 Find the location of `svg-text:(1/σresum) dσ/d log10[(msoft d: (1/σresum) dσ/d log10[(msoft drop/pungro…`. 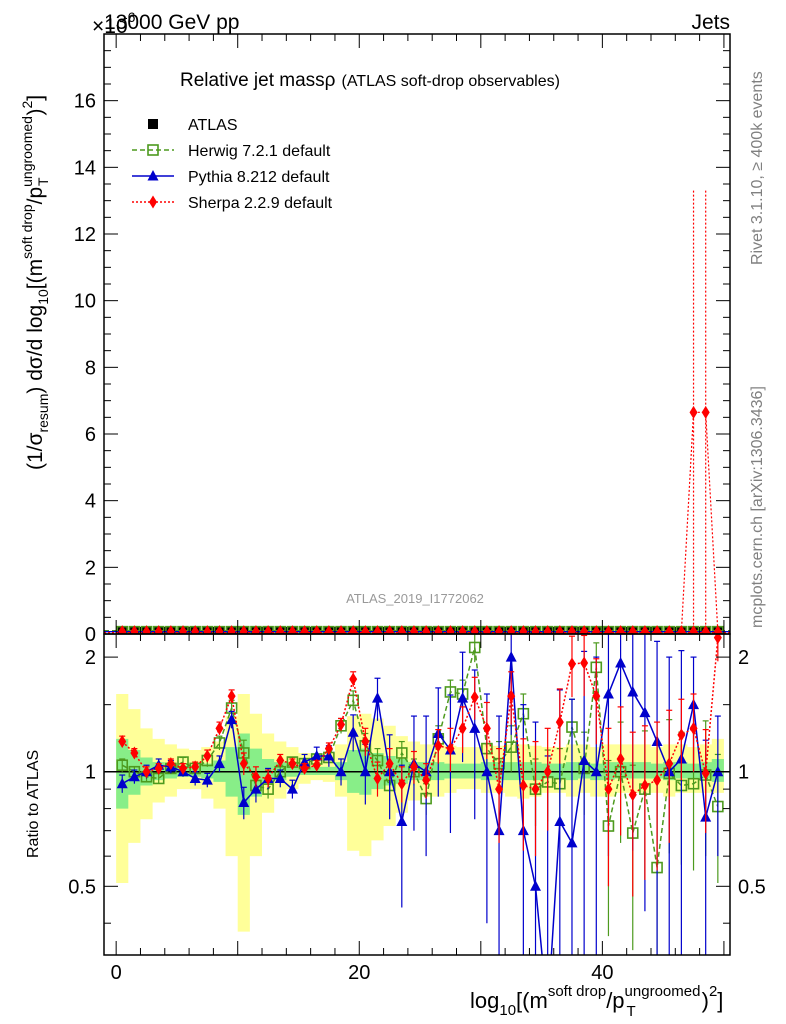

svg-text:(1/σresum) dσ/d log10[(msoft d: (1/σresum) dσ/d log10[(msoft drop/pungro… is located at coordinates (35, 282).